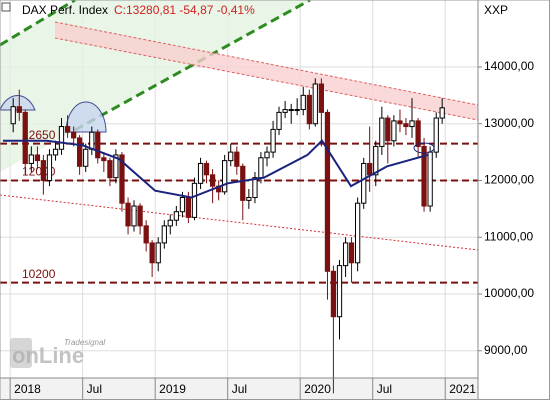 This screenshot has width=550, height=400. I want to click on red-support-line, so click(239, 222).